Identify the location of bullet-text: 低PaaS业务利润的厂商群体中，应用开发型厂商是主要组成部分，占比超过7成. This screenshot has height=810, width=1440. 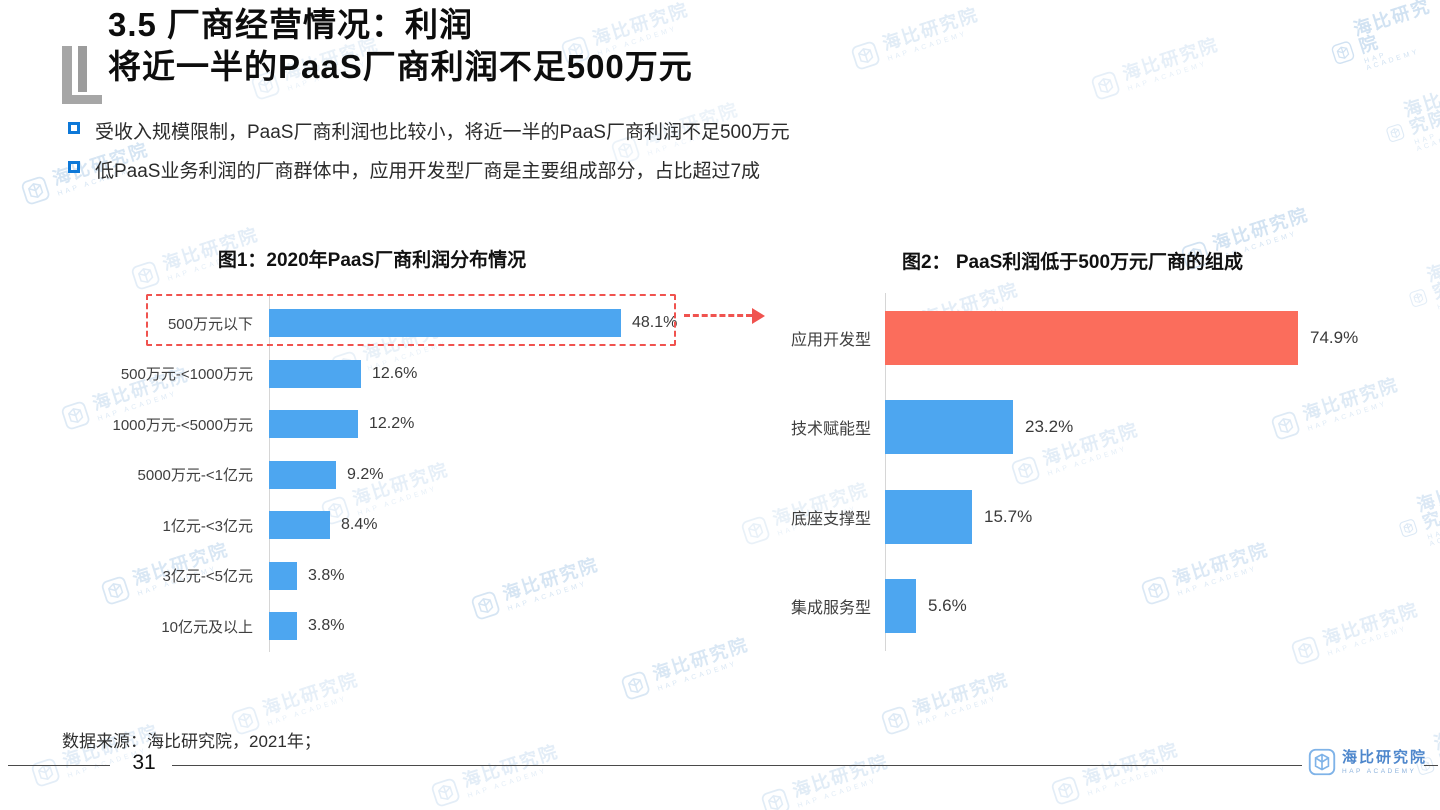
(428, 171).